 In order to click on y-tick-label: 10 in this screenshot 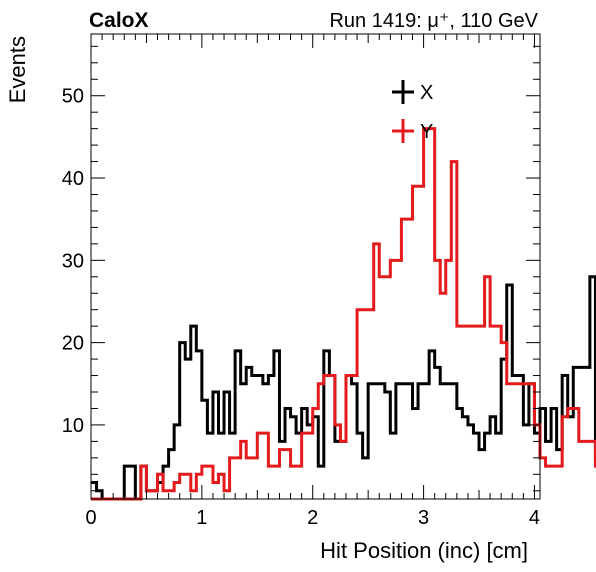, I will do `click(73, 426)`.